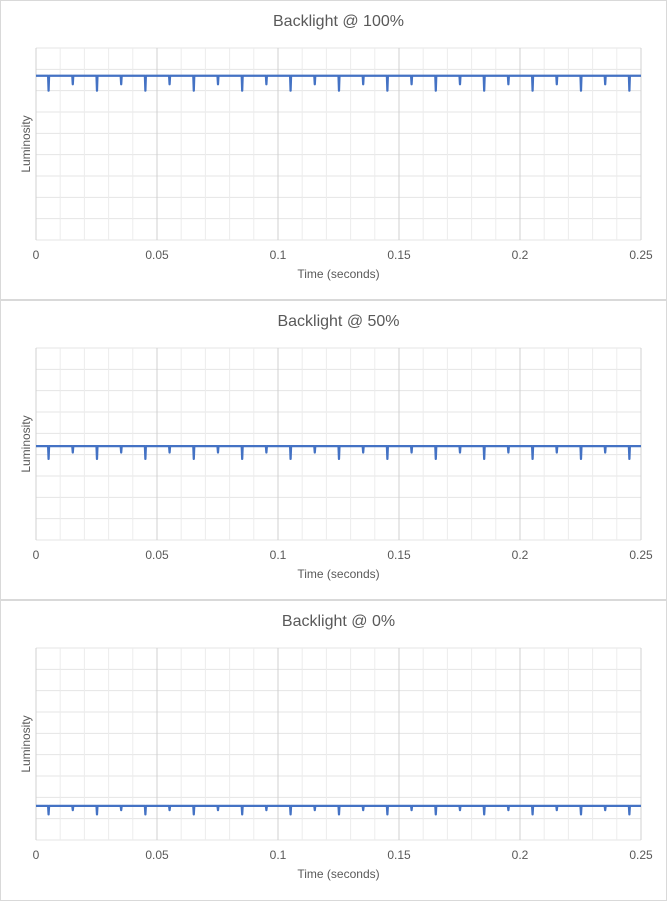 This screenshot has width=667, height=901. I want to click on chart-title: Backlight @ 100%, so click(338, 21).